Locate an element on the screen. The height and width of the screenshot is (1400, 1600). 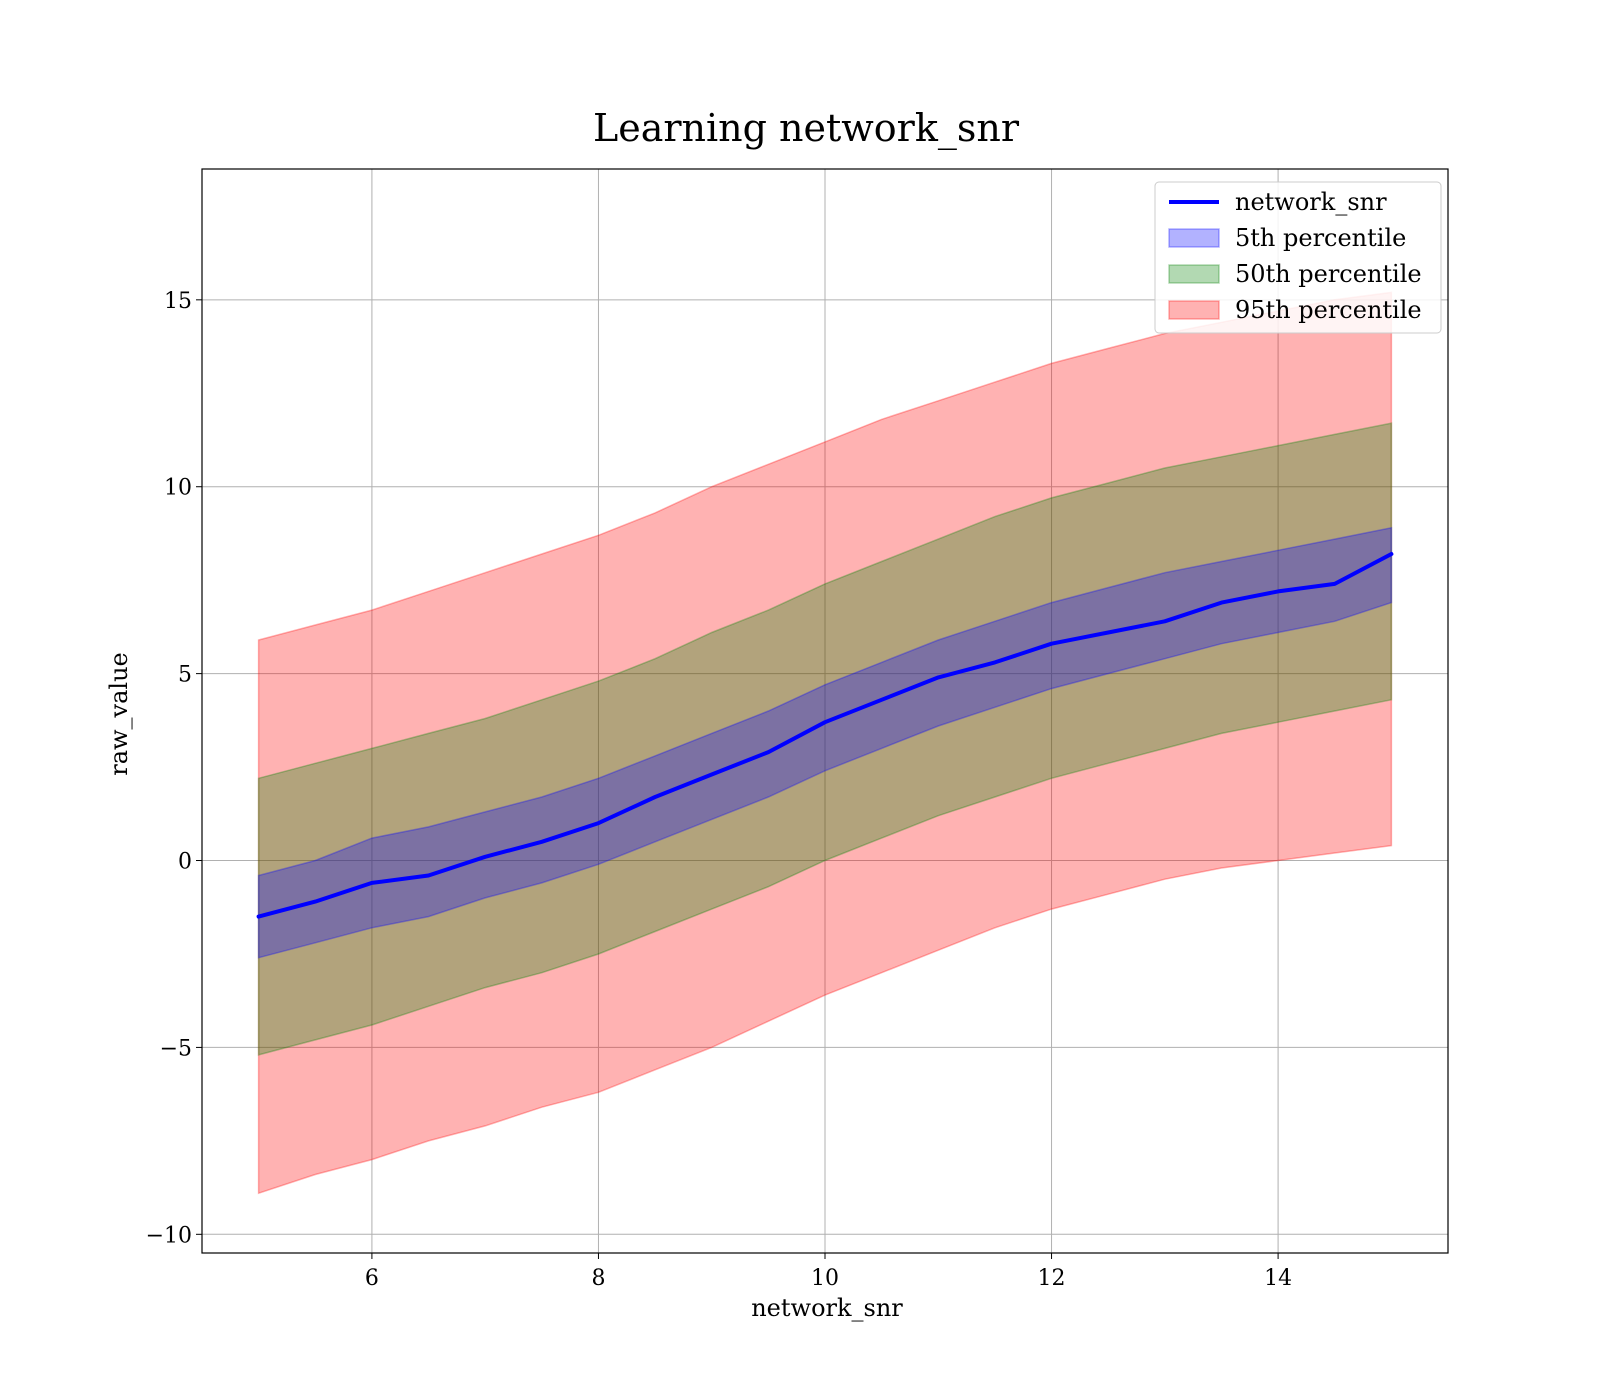
y-tick-label: −10 is located at coordinates (169, 1235).